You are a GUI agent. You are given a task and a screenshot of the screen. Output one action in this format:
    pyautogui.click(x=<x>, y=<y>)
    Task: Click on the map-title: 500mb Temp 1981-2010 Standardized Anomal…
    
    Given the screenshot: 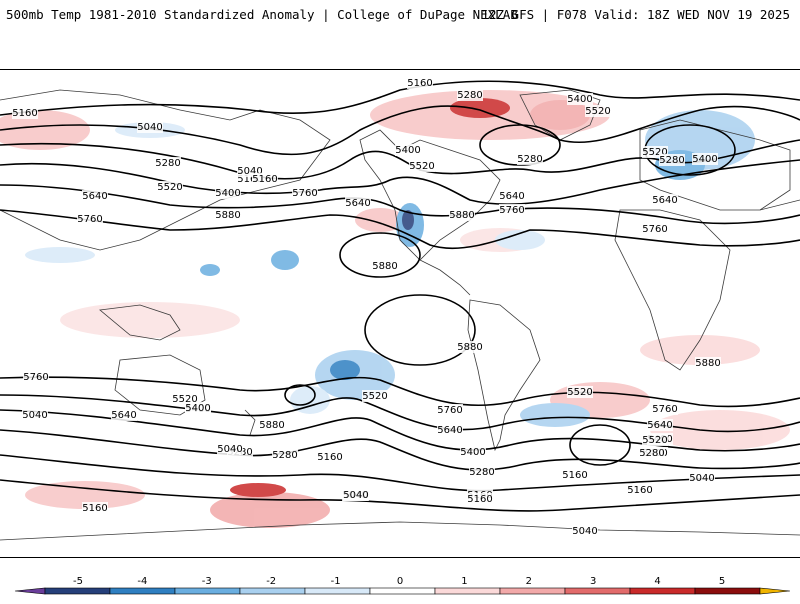 What is the action you would take?
    pyautogui.click(x=262, y=14)
    